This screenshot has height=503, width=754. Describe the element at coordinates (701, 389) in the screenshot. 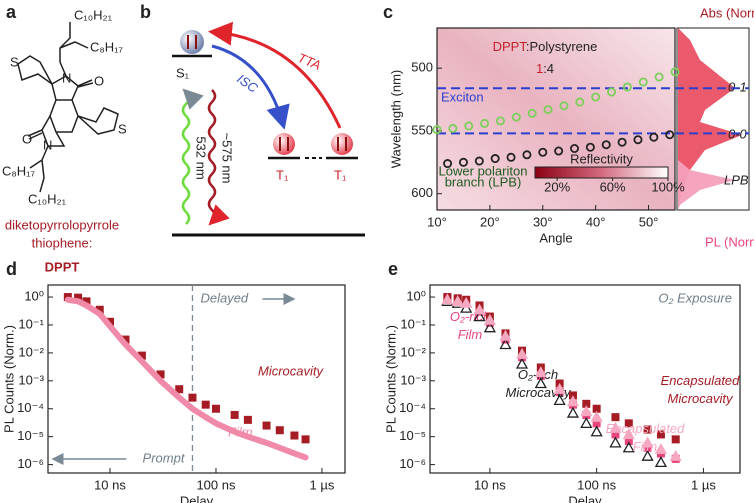

I see `legend-label: Encapsulated Microcavity` at that location.